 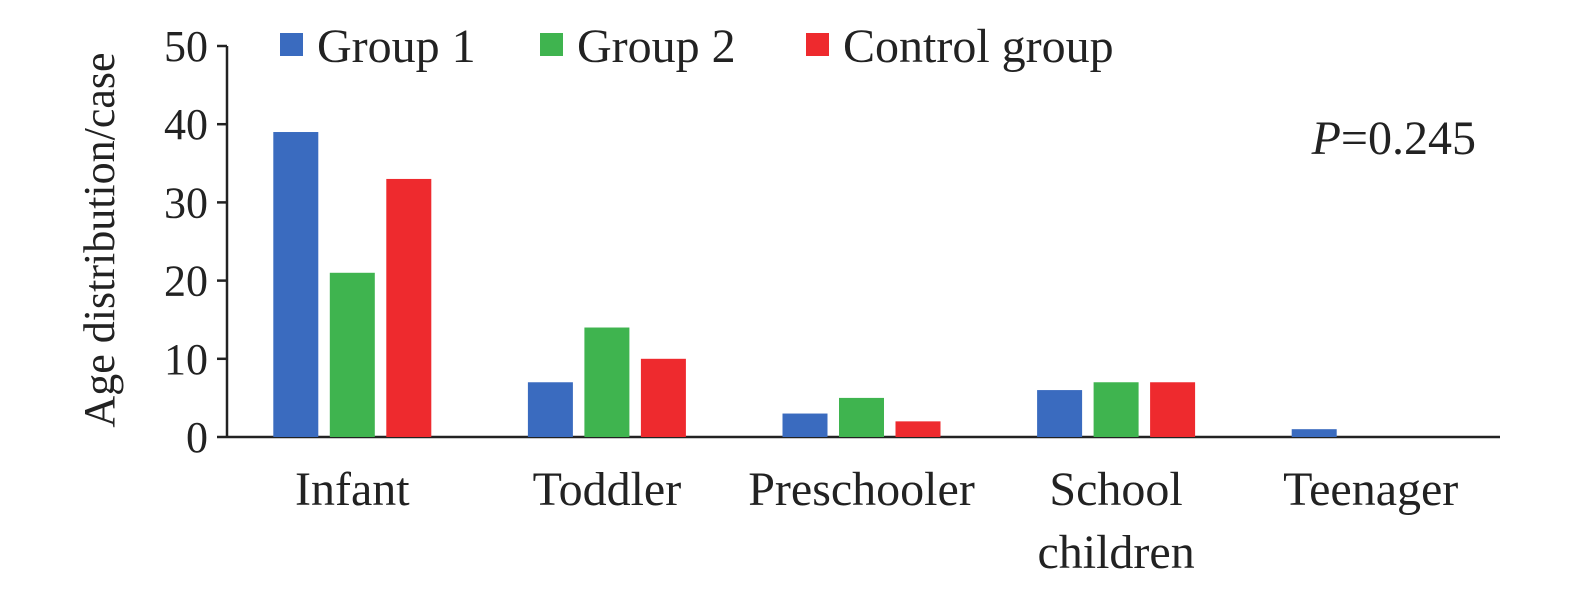 I want to click on y-tick-label: 10, so click(x=186, y=359).